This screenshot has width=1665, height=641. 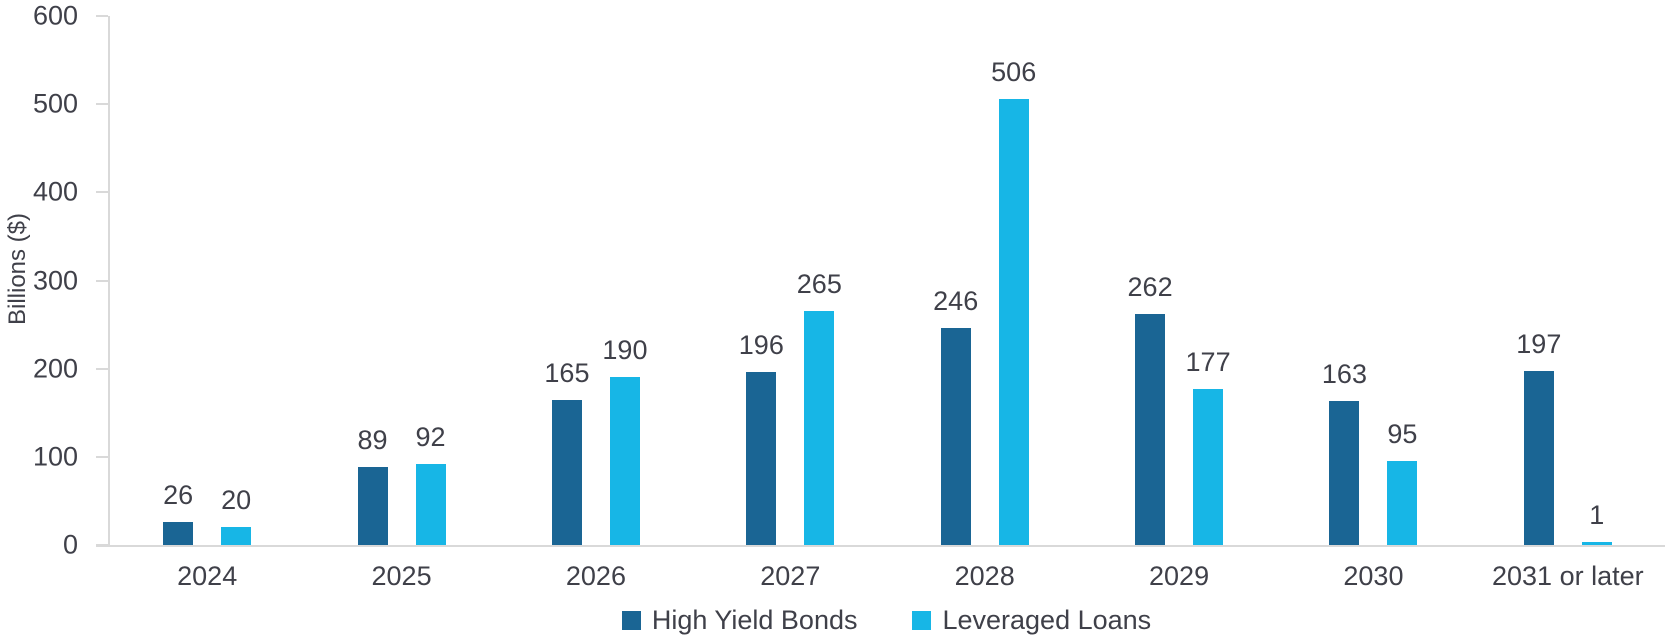 What do you see at coordinates (109, 281) in the screenshot?
I see `y-axis-line` at bounding box center [109, 281].